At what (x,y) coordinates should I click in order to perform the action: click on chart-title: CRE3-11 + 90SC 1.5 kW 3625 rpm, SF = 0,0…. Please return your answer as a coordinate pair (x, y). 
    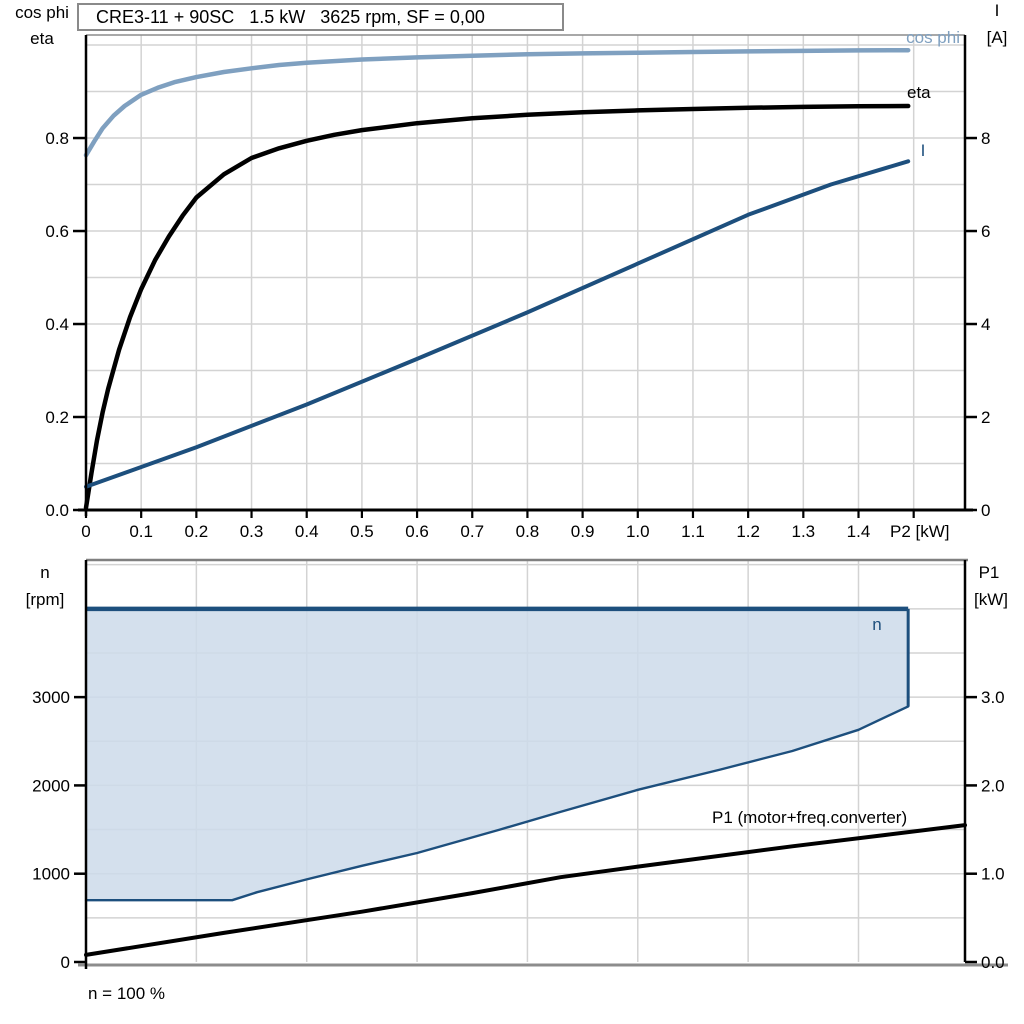
    Looking at the image, I should click on (290, 16).